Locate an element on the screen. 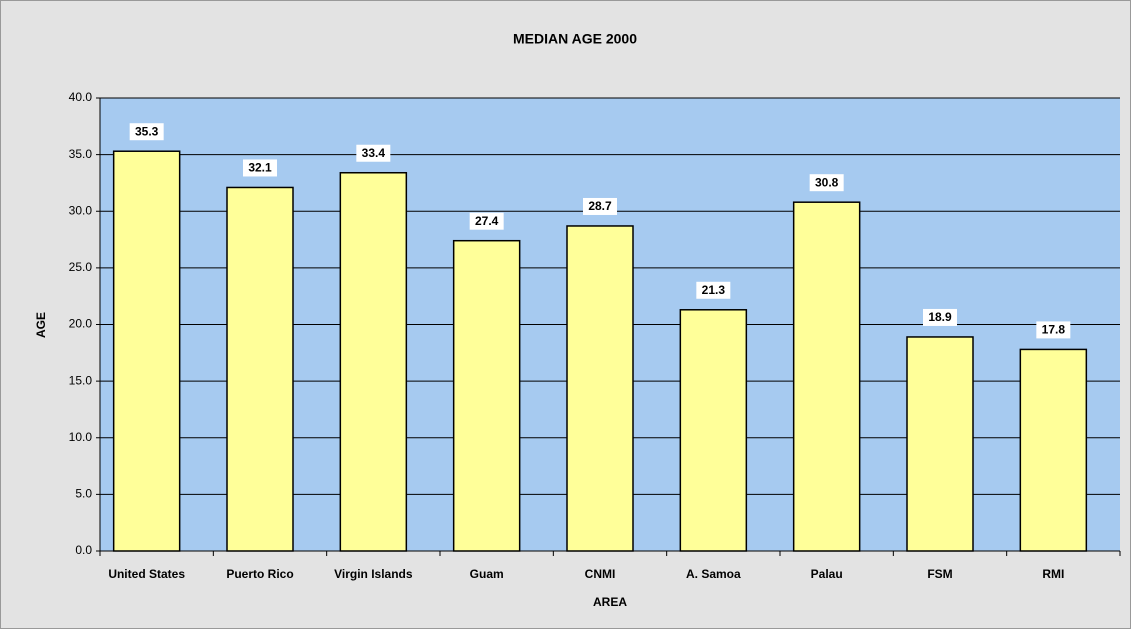  x-tick-label: Puerto Rico is located at coordinates (259, 574).